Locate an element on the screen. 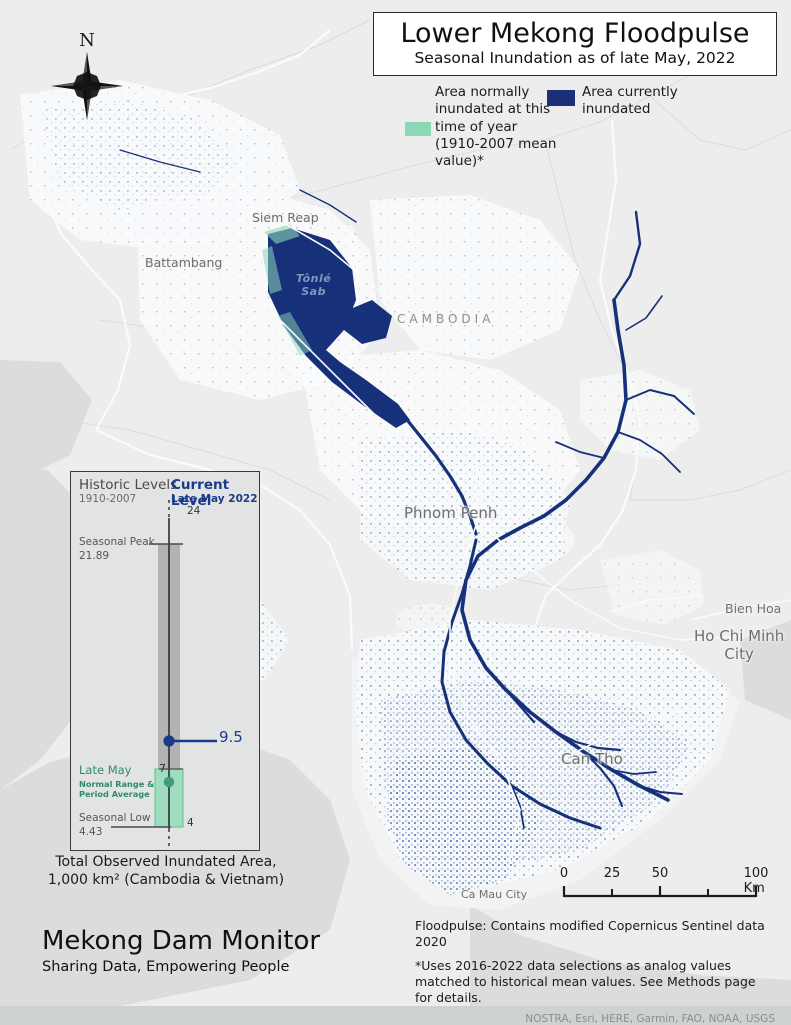 Image resolution: width=791 pixels, height=1025 pixels. compass-rose: N is located at coordinates (87, 75).